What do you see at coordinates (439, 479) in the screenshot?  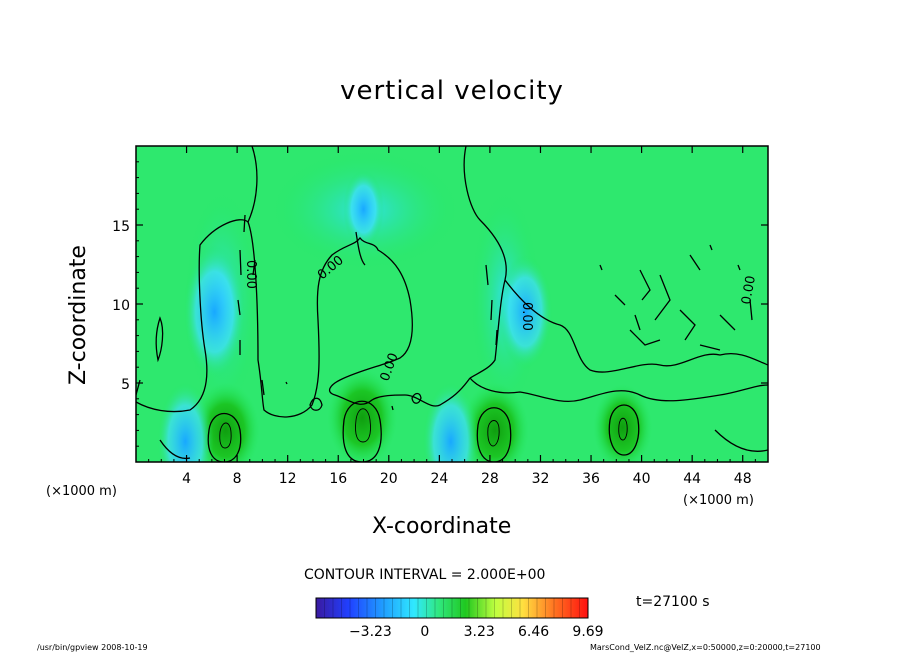 I see `x-tick-label: 24` at bounding box center [439, 479].